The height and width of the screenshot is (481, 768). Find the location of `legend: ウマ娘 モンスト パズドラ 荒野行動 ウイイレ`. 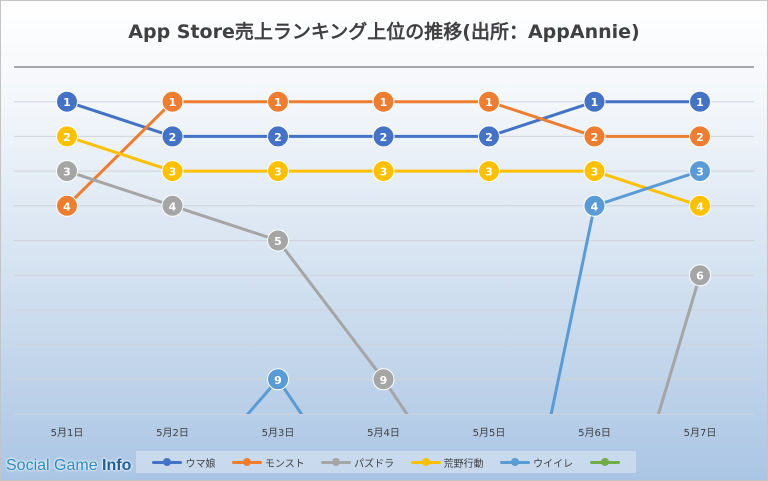

legend: ウマ娘 モンスト パズドラ 荒野行動 ウイイレ is located at coordinates (386, 462).